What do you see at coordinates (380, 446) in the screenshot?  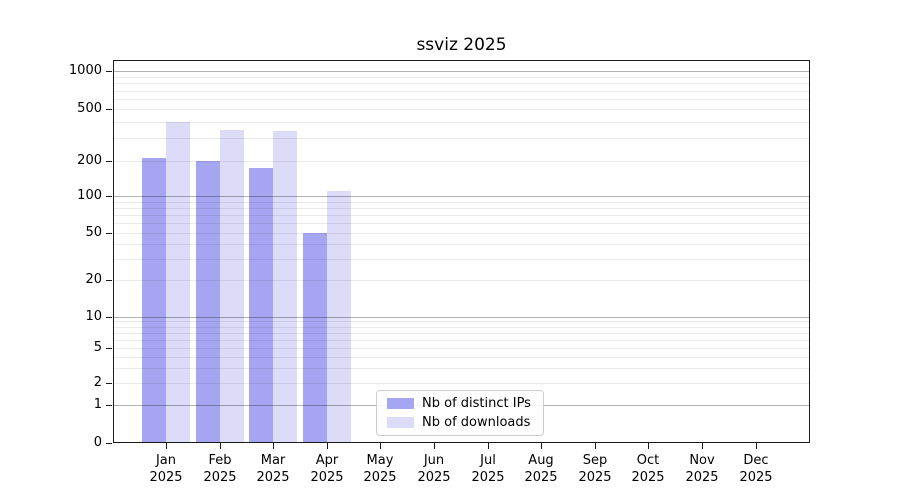 I see `x-tick-mark-may` at bounding box center [380, 446].